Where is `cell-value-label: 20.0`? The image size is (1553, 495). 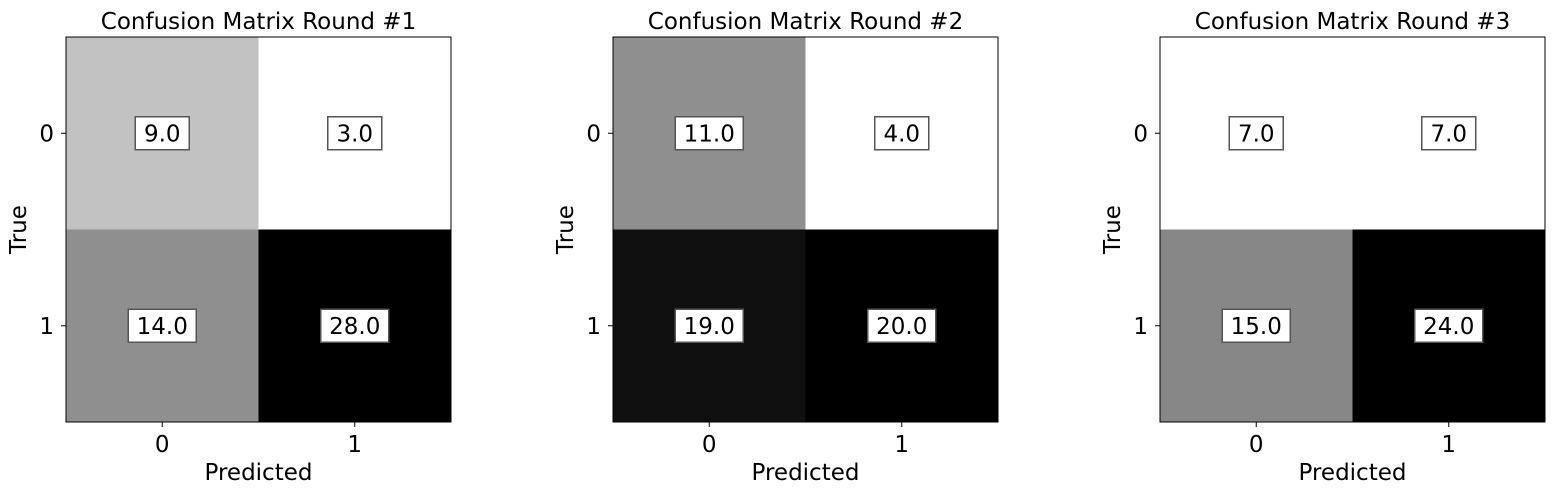
cell-value-label: 20.0 is located at coordinates (901, 327).